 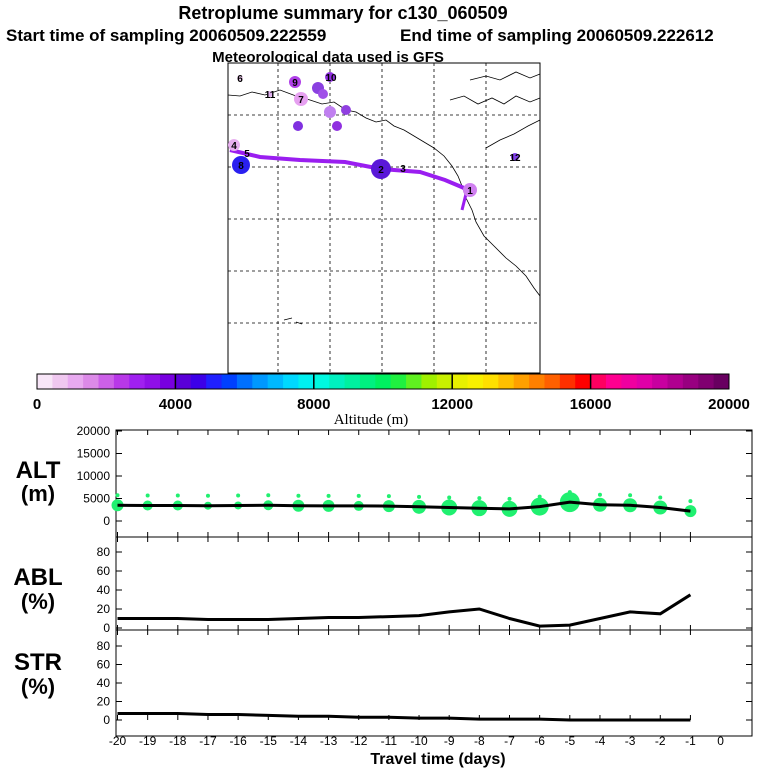 What do you see at coordinates (166, 35) in the screenshot?
I see `start-time: Start time of sampling 20060509.222559` at bounding box center [166, 35].